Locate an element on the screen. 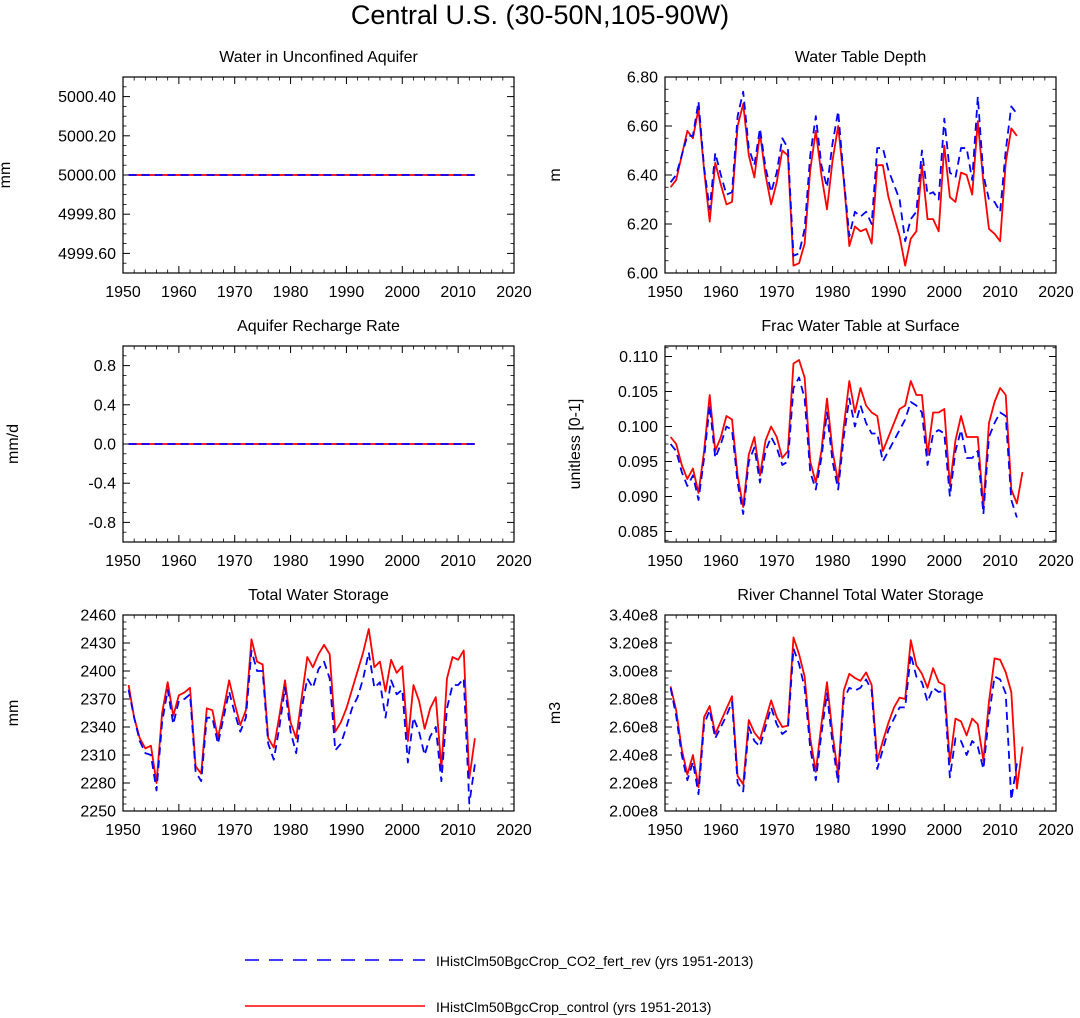 The height and width of the screenshot is (1018, 1080). y-tick-label: 2310 is located at coordinates (98, 756).